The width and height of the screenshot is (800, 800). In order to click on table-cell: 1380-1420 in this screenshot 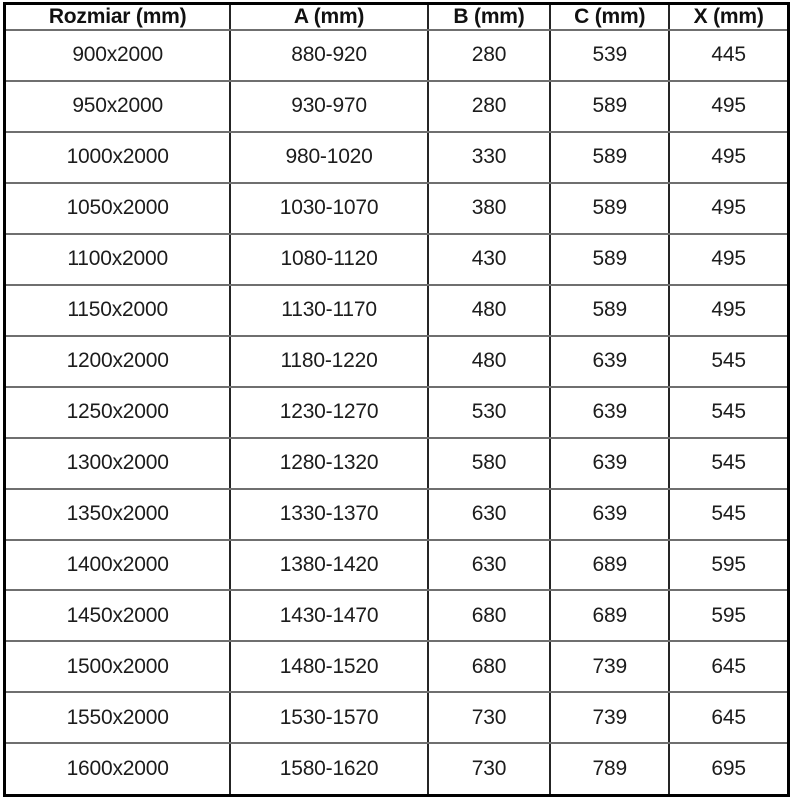, I will do `click(329, 565)`.